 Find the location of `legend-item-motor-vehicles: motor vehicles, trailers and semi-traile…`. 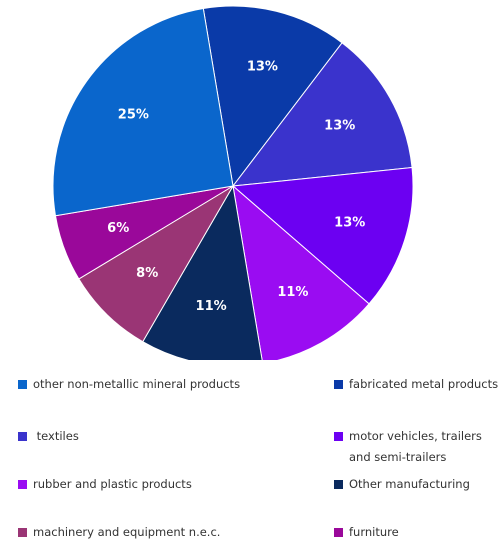

legend-item-motor-vehicles: motor vehicles, trailers and semi-traile… is located at coordinates (409, 447).